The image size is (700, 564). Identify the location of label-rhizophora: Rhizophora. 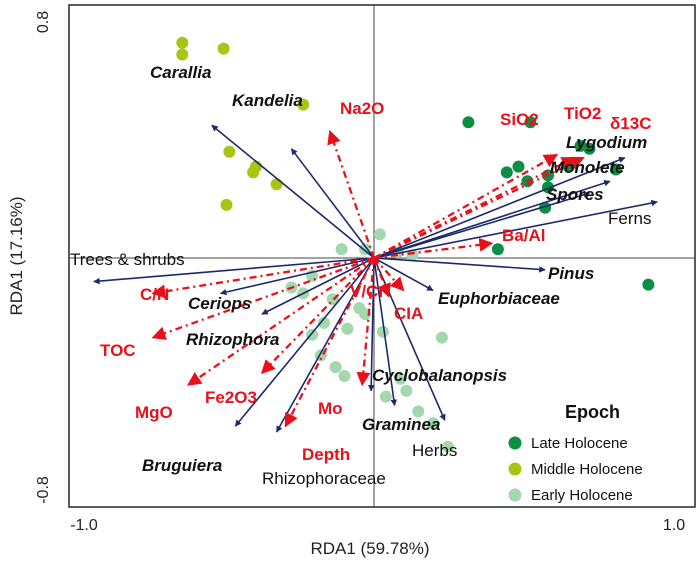
(233, 339).